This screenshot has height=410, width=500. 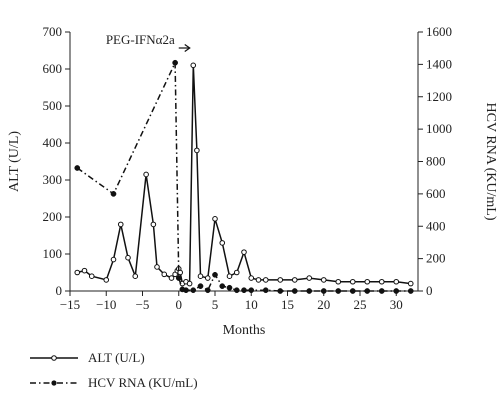 What do you see at coordinates (244, 330) in the screenshot?
I see `x-axis-title: Months` at bounding box center [244, 330].